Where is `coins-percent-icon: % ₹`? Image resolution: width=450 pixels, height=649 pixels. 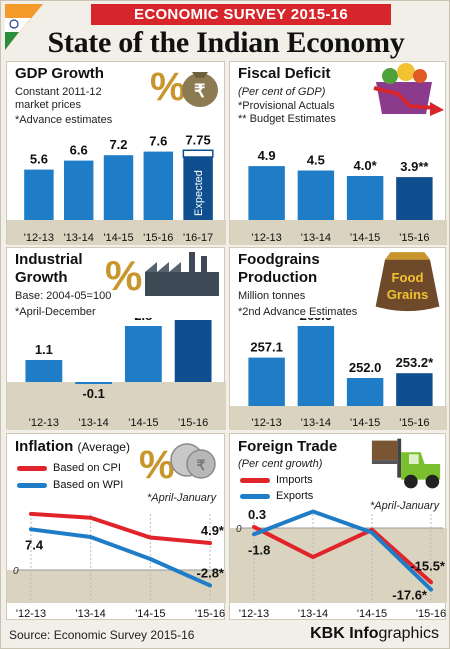 coins-percent-icon: % ₹ is located at coordinates (177, 464).